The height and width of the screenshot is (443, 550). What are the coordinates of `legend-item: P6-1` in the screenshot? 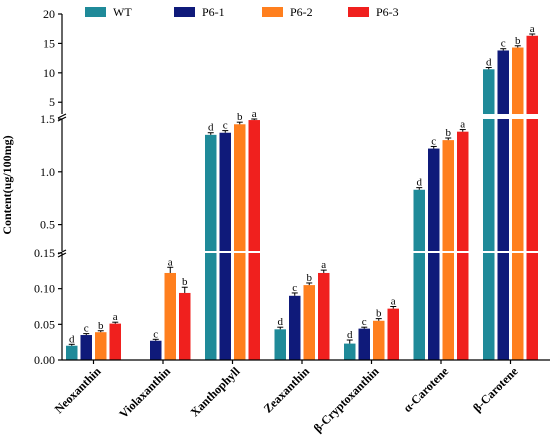 It's located at (199, 12).